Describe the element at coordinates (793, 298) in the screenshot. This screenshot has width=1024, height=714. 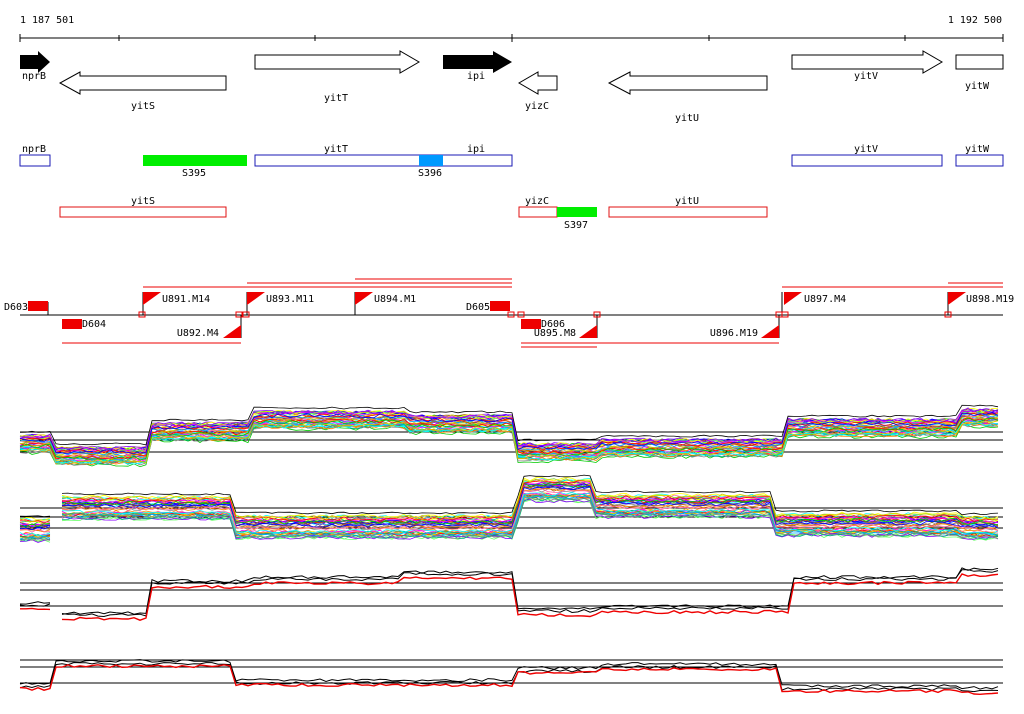
I see `tu-start-U897` at that location.